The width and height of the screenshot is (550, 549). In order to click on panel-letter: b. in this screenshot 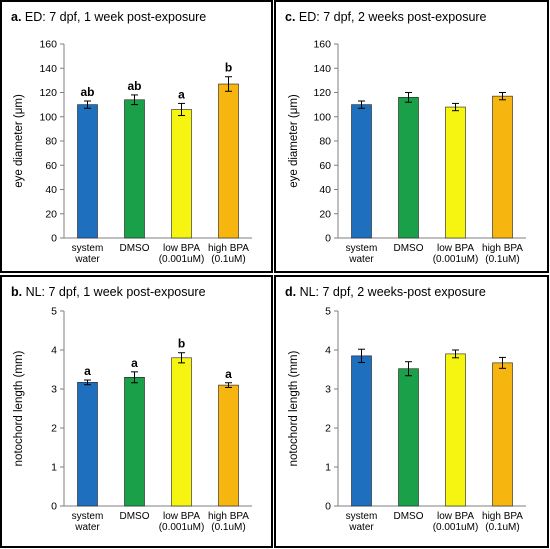, I will do `click(16, 292)`.